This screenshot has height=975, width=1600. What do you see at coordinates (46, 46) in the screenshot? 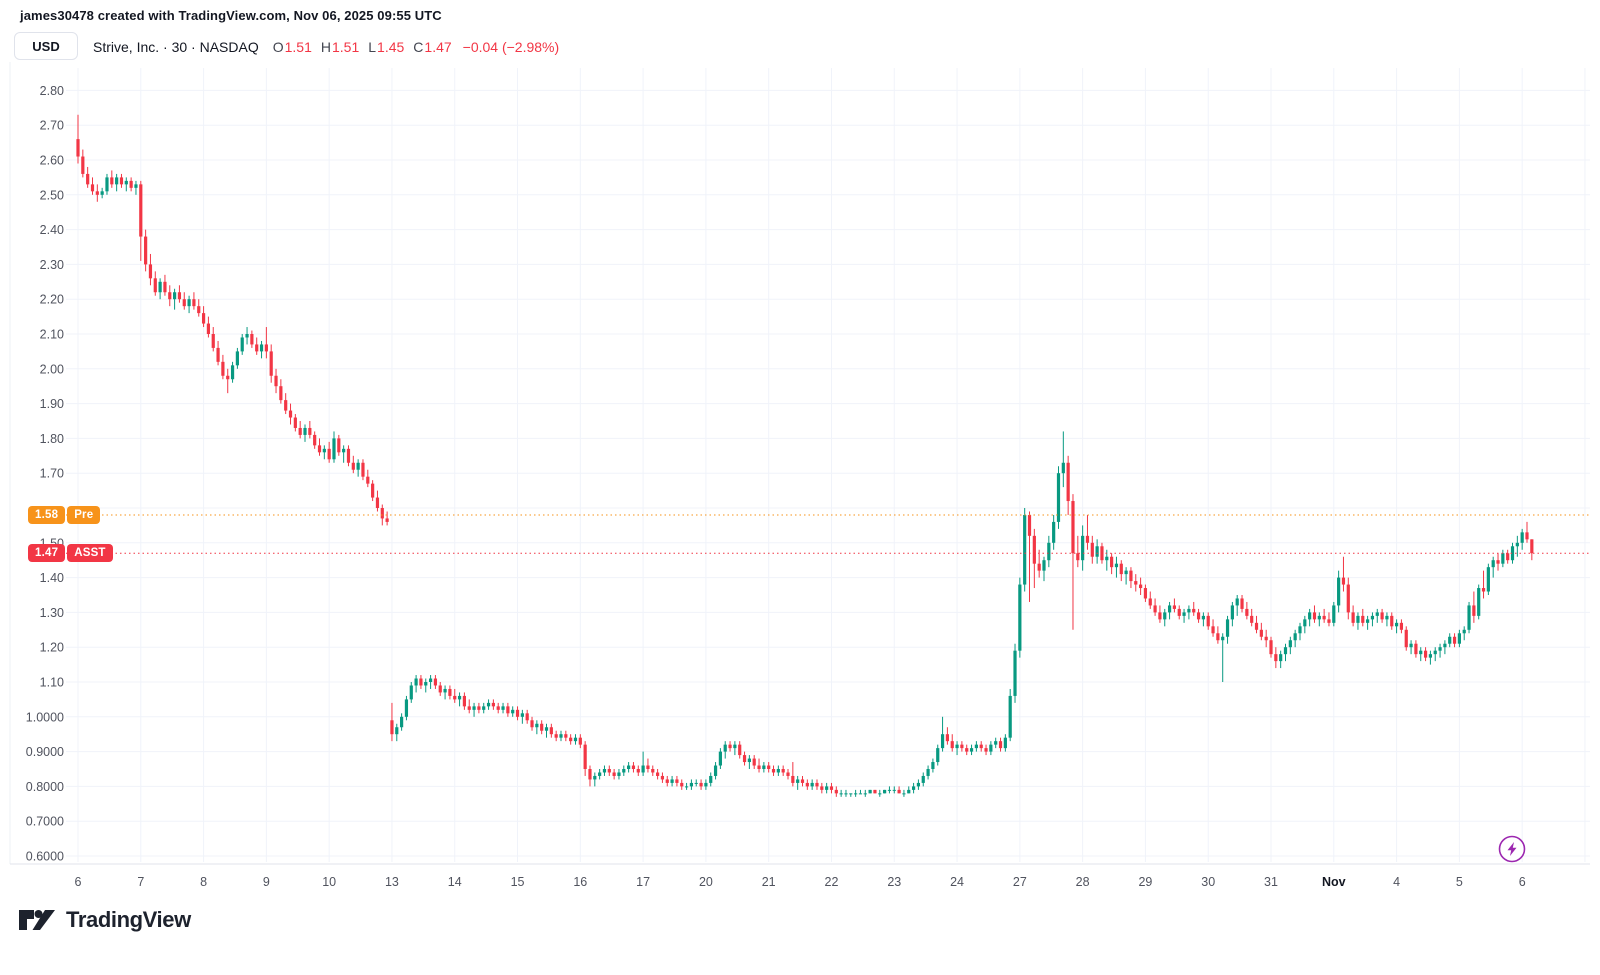
I see `currency-toggle-button: USD` at bounding box center [46, 46].